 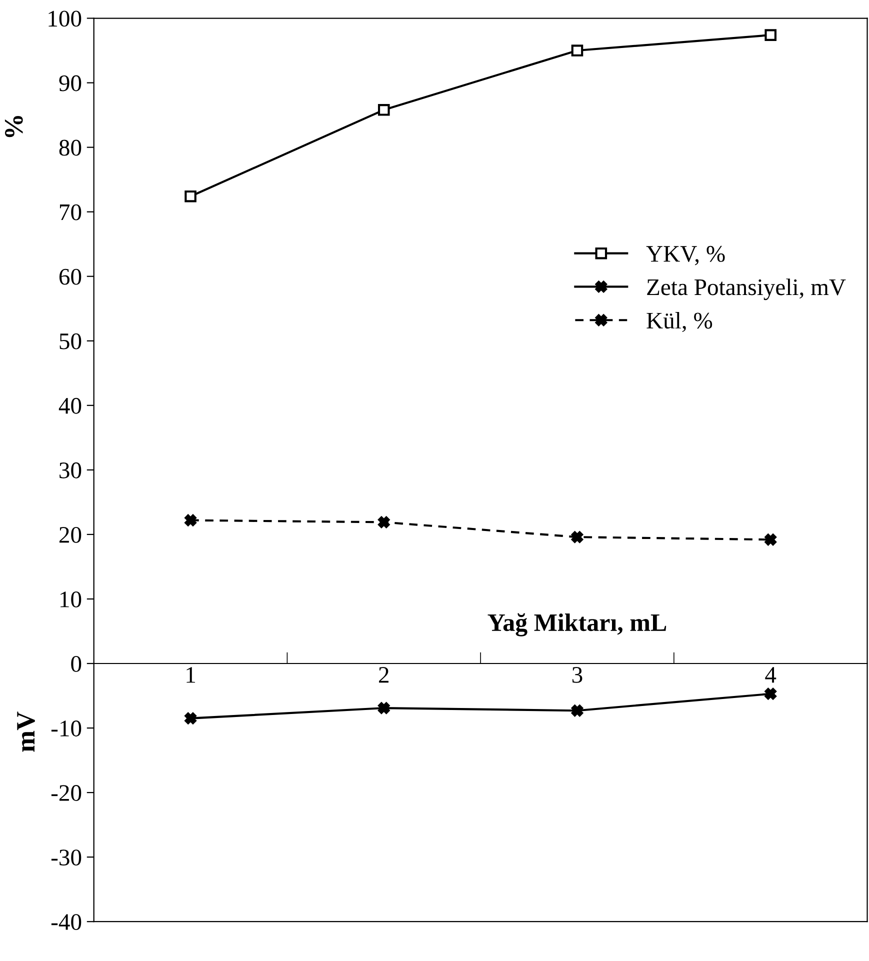 I want to click on x-axis-title: Yağ Miktarı, mL, so click(x=577, y=624).